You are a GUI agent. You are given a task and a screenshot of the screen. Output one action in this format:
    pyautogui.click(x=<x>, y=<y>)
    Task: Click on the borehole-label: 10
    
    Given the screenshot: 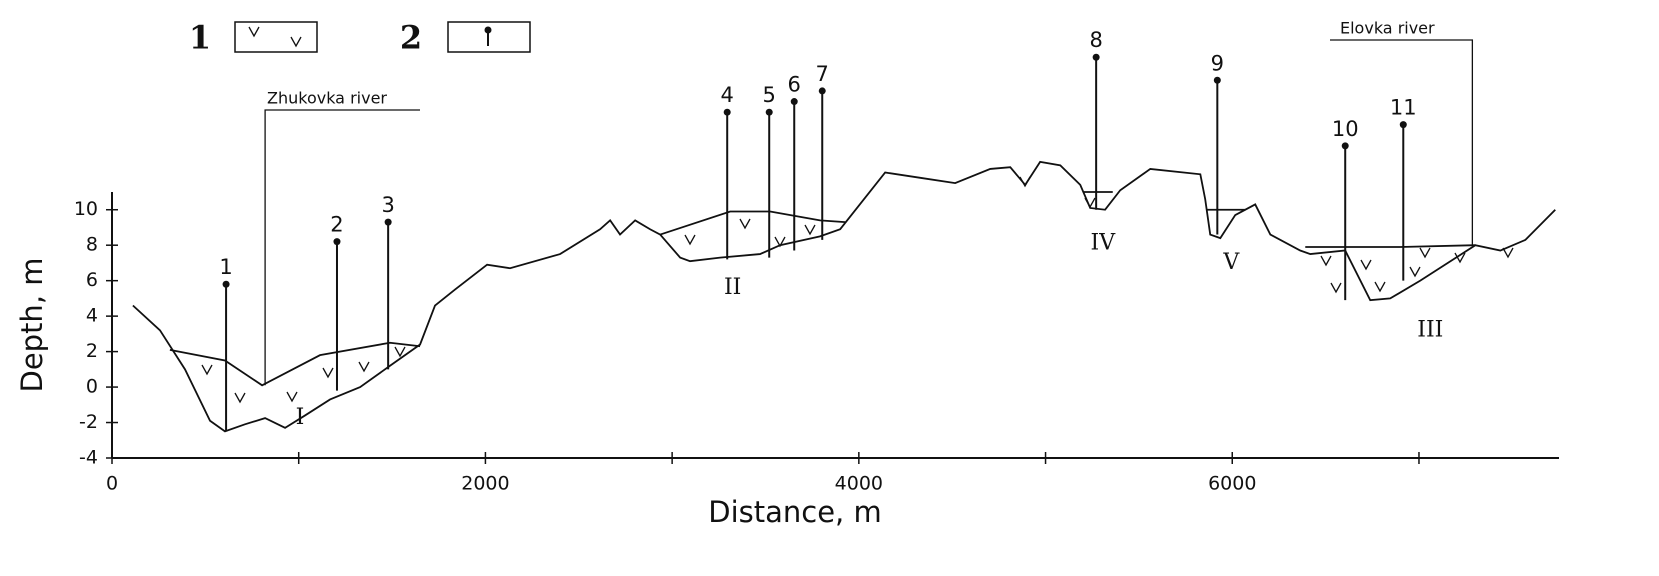 What is the action you would take?
    pyautogui.click(x=1345, y=129)
    